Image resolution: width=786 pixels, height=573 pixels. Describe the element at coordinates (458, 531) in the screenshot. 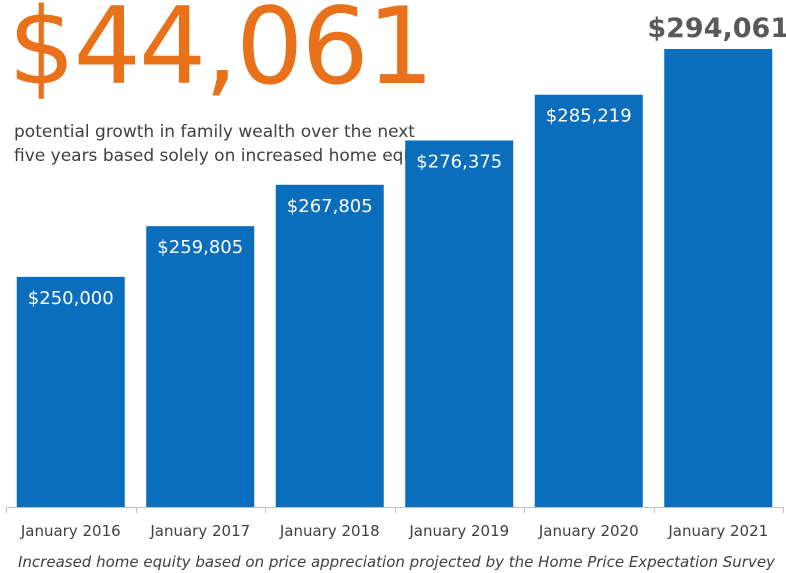

I see `x-tick-label: January 2019` at that location.